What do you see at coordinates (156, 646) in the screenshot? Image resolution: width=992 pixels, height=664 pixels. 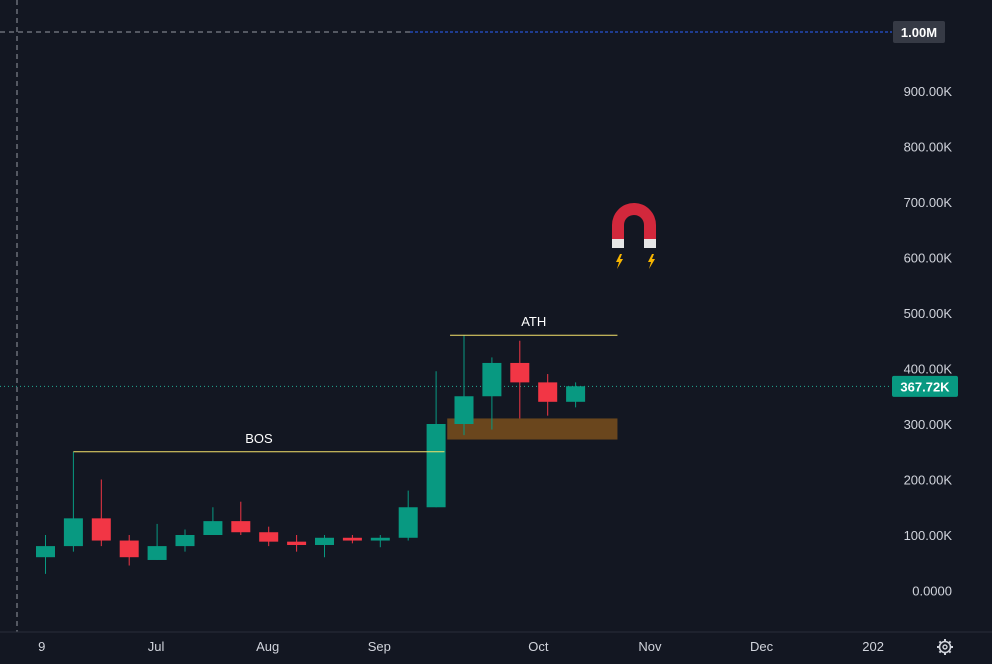 I see `x-tick-label: Jul` at bounding box center [156, 646].